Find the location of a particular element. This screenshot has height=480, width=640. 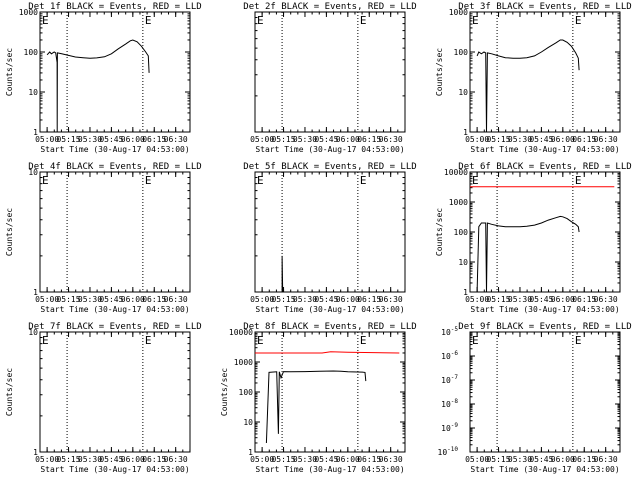

panel-title: Det 7f BLACK = Events, RED = LLD is located at coordinates (114, 327).